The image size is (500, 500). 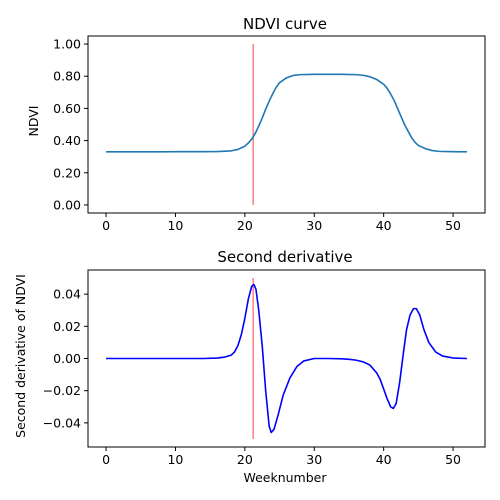 I want to click on chart-title: Second derivative, so click(x=284, y=257).